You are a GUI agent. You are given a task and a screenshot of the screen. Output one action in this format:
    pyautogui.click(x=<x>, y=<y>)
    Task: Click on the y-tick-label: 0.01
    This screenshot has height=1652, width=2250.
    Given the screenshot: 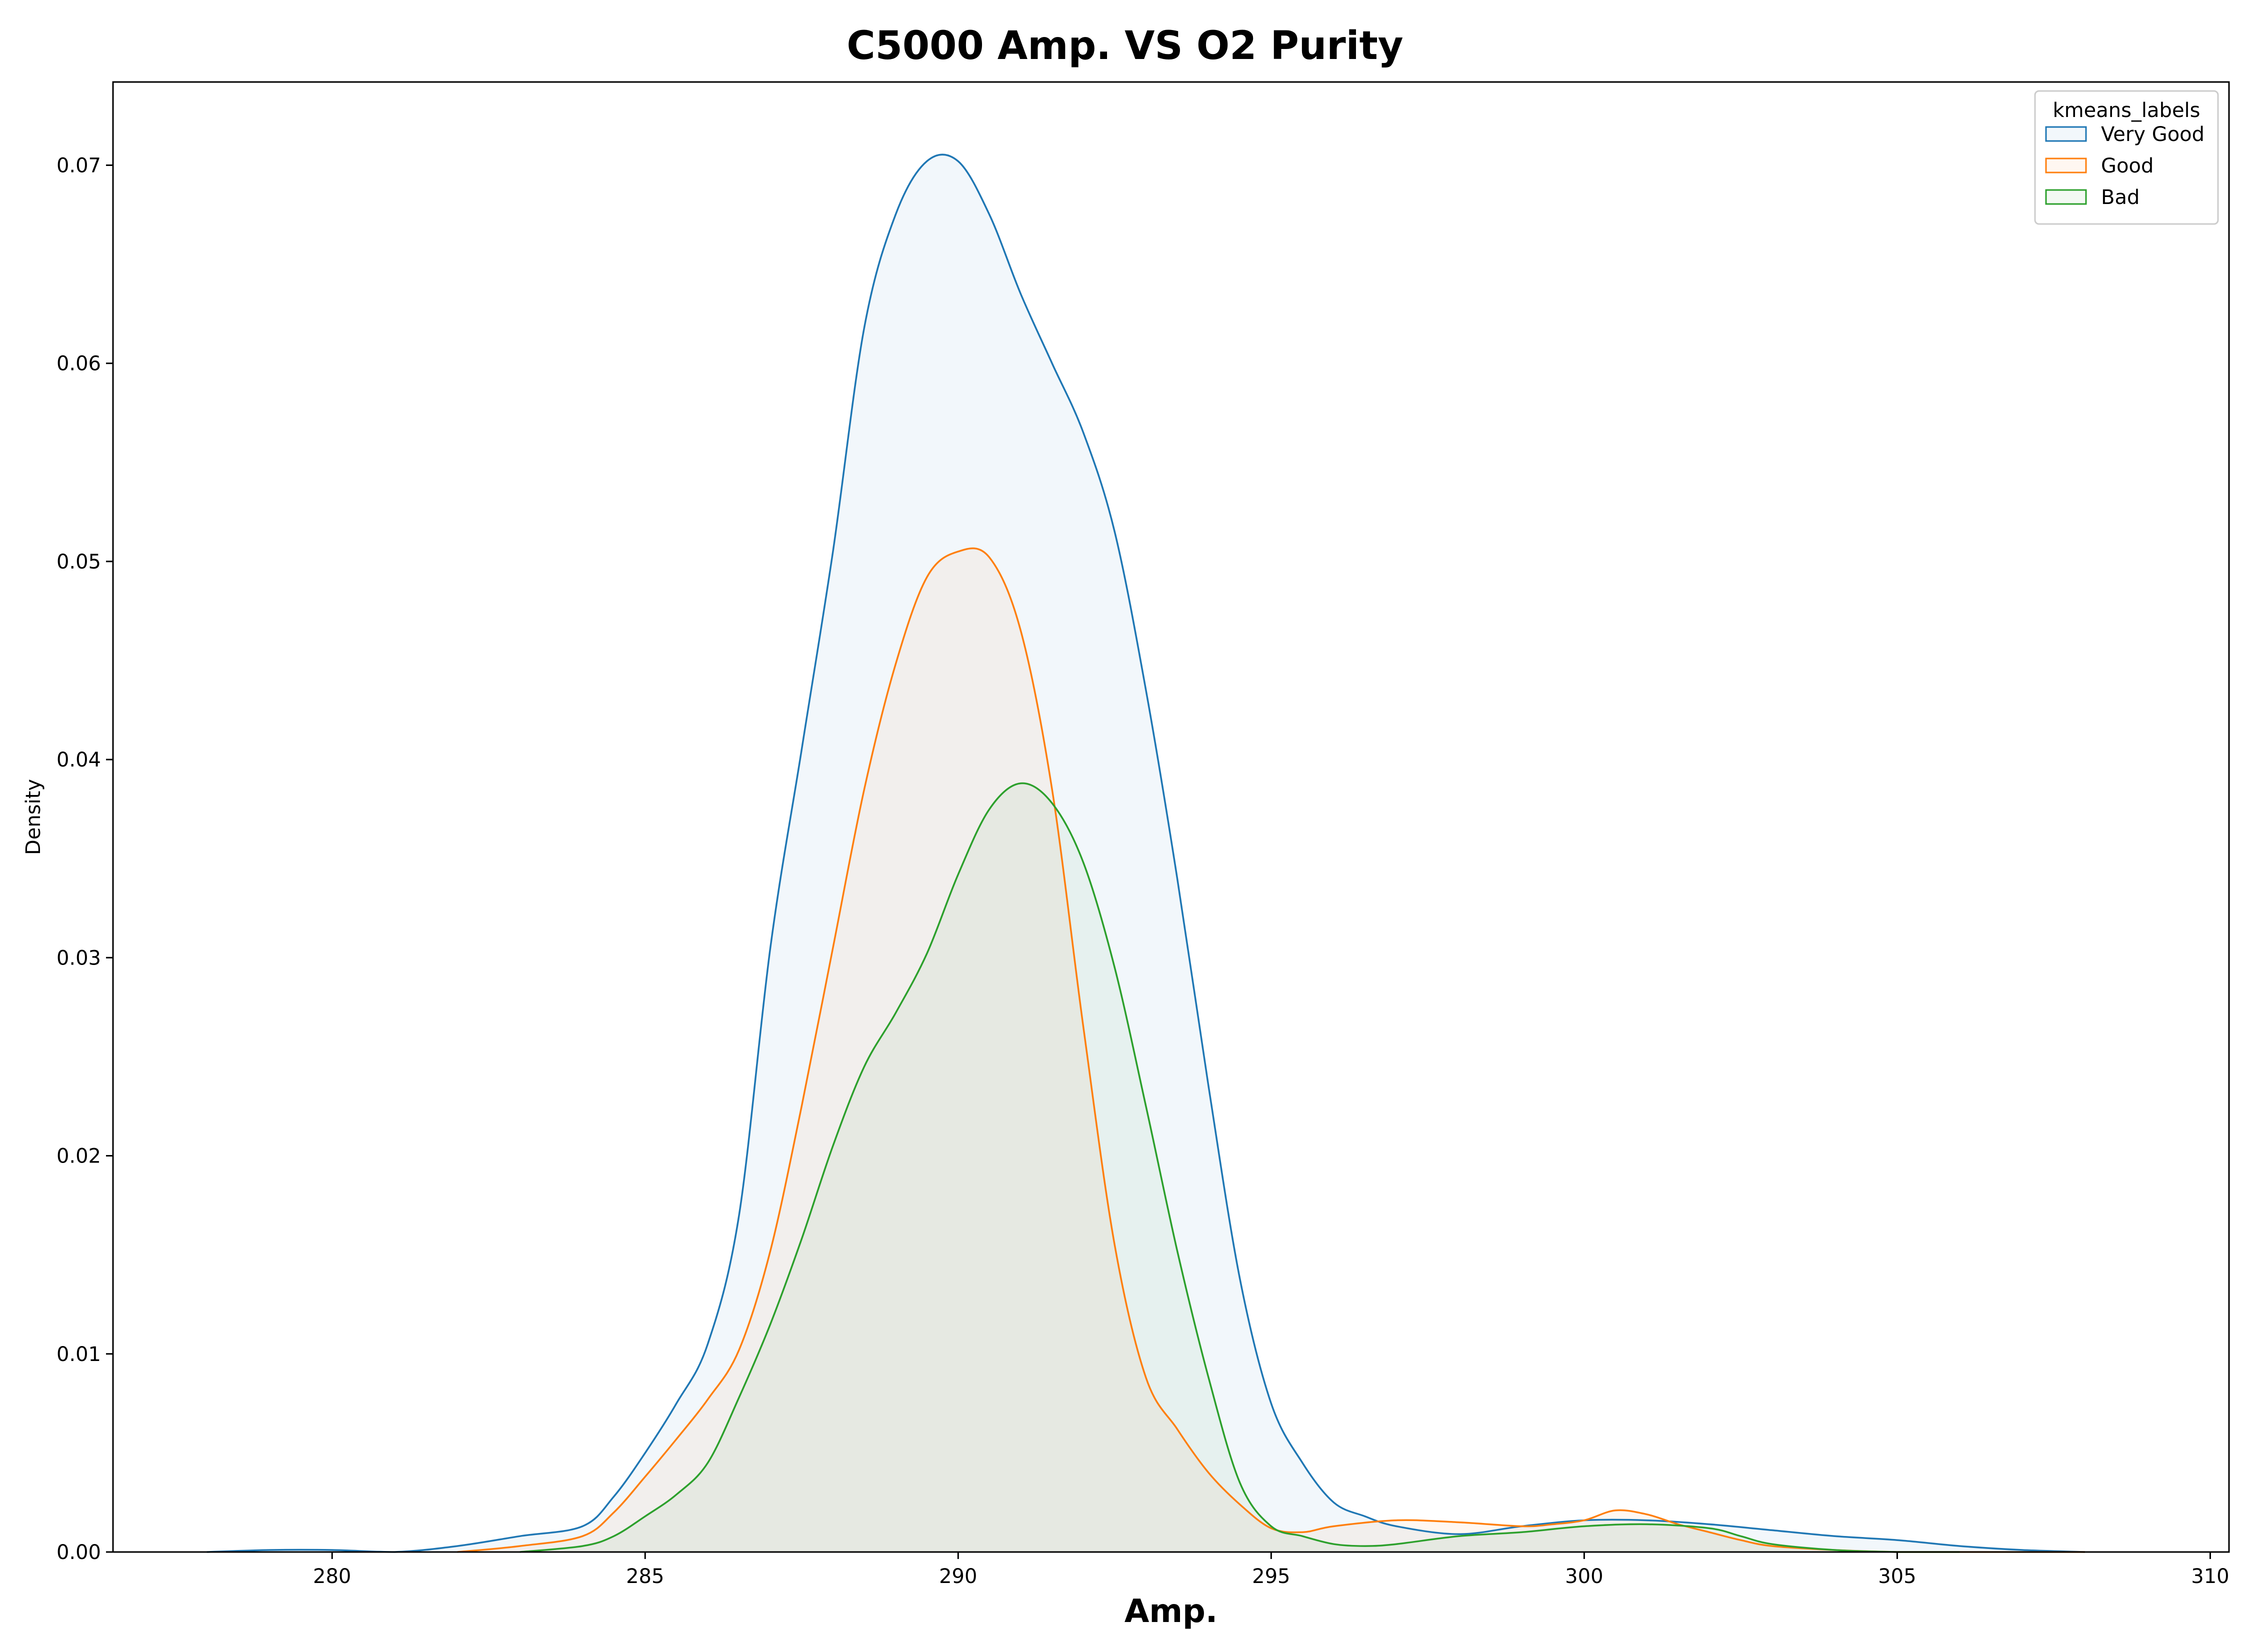 What is the action you would take?
    pyautogui.click(x=78, y=1354)
    